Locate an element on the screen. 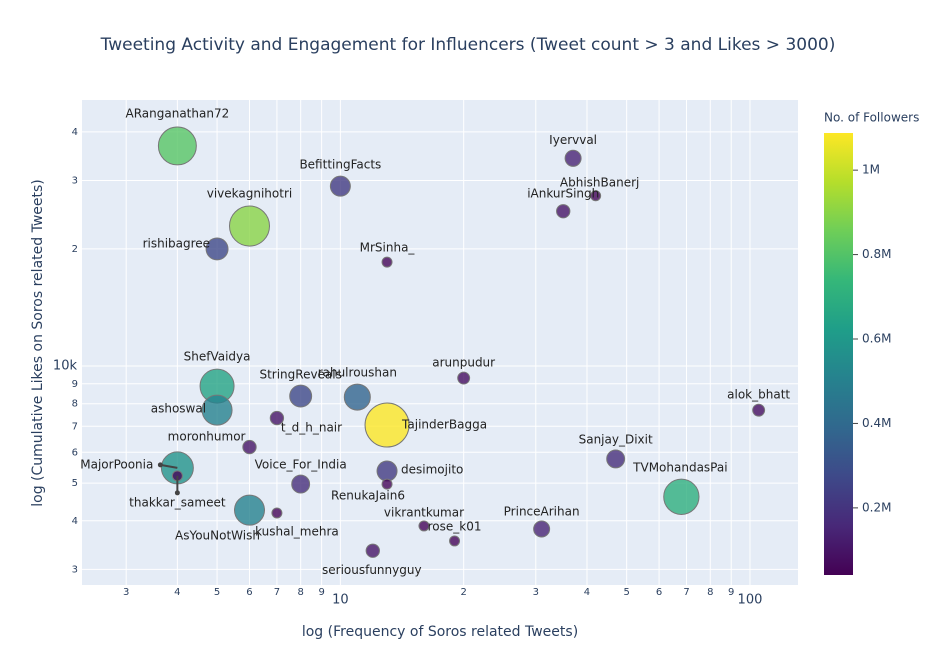 Image resolution: width=936 pixels, height=665 pixels. y-tick-label: 2 is located at coordinates (75, 249).